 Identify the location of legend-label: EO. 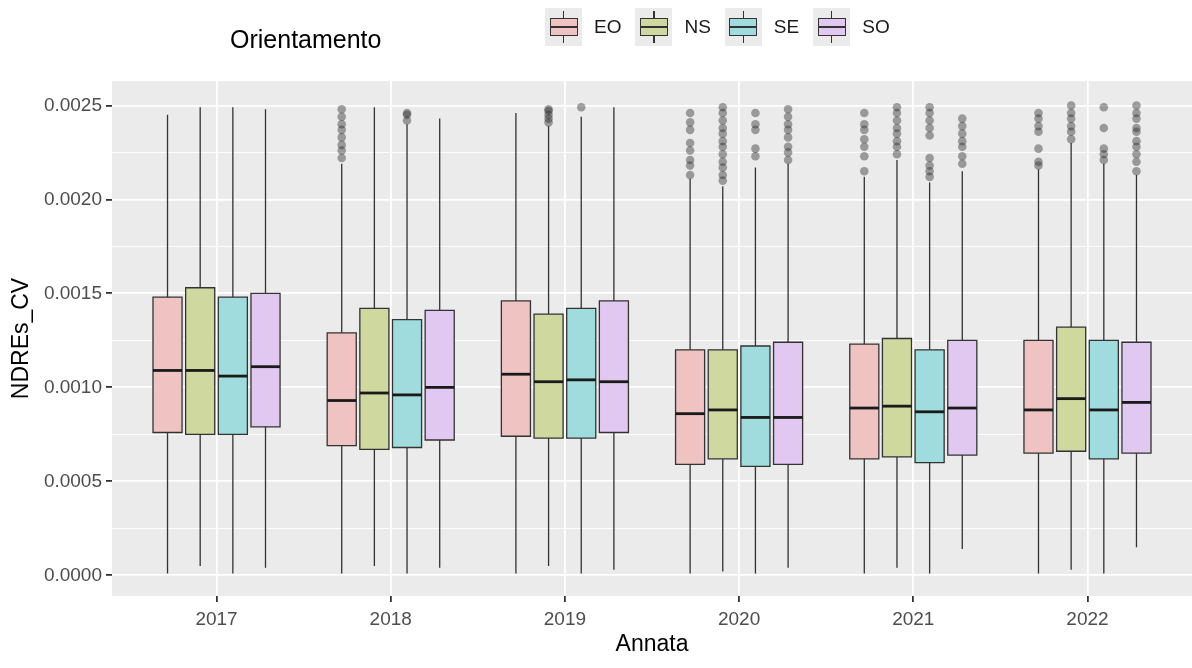
(608, 27).